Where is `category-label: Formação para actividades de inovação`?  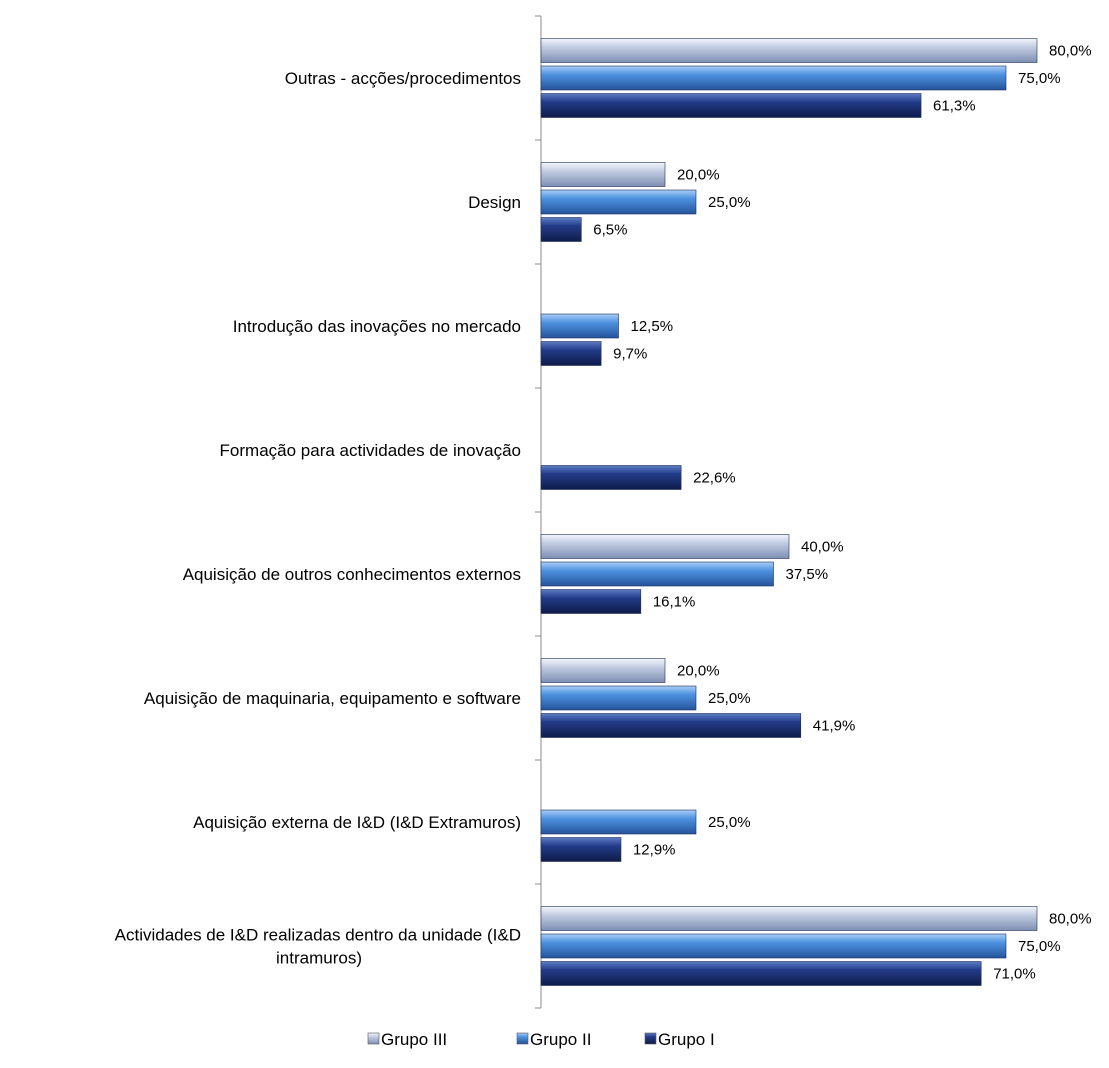
category-label: Formação para actividades de inovação is located at coordinates (370, 450).